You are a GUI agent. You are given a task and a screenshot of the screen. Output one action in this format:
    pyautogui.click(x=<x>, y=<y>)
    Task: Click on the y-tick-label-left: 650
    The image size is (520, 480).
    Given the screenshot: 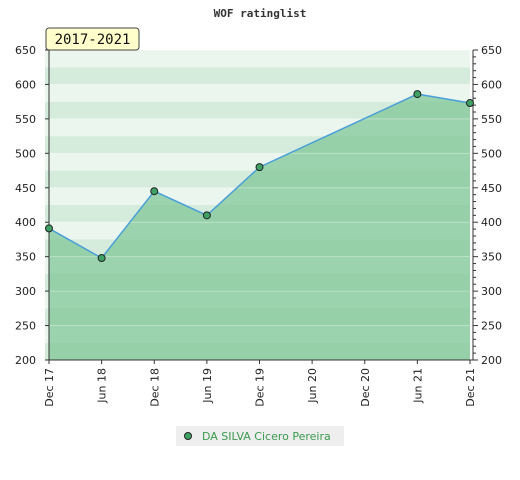 What is the action you would take?
    pyautogui.click(x=25, y=50)
    